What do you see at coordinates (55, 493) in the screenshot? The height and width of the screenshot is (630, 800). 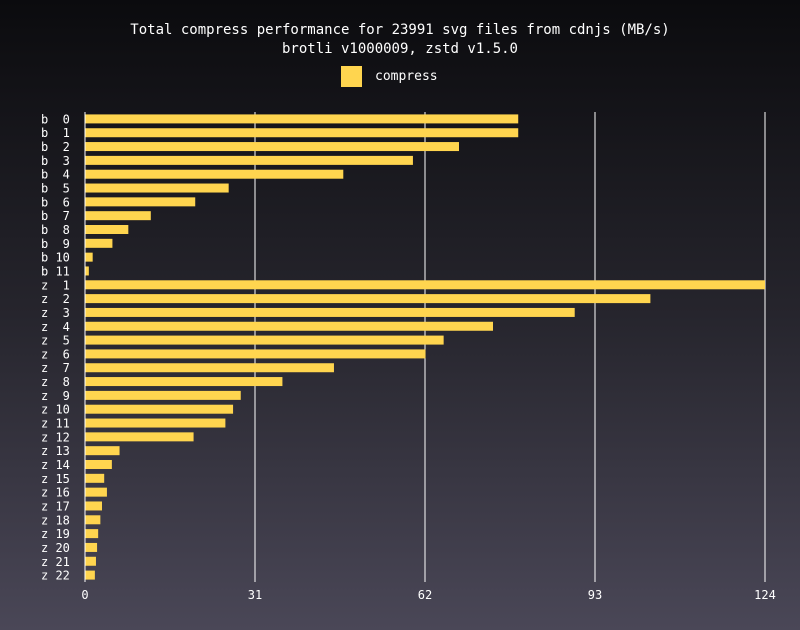 I see `y-tick-label: z 16` at bounding box center [55, 493].